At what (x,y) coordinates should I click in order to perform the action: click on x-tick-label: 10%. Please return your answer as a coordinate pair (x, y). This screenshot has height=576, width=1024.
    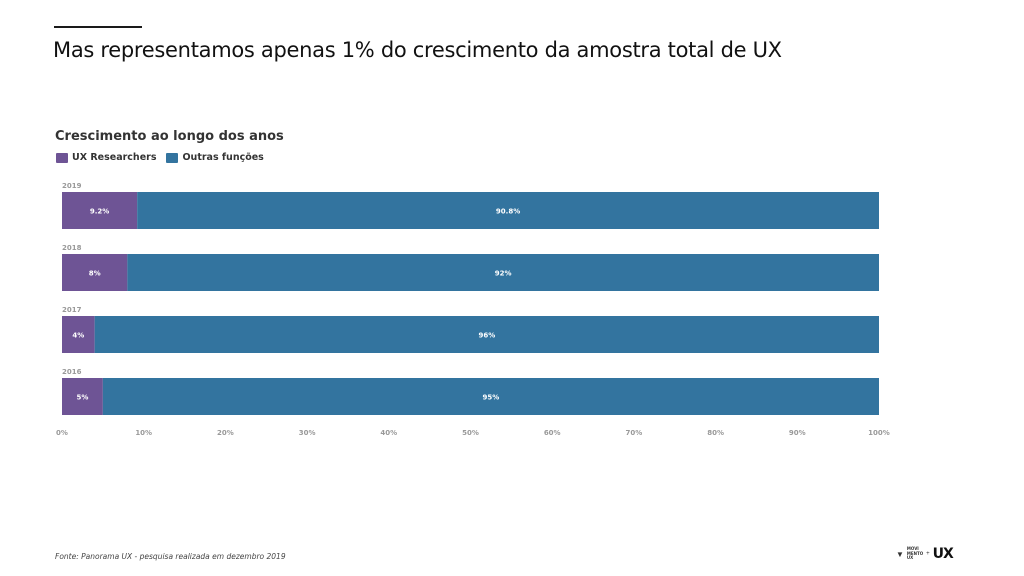
    Looking at the image, I should click on (143, 433).